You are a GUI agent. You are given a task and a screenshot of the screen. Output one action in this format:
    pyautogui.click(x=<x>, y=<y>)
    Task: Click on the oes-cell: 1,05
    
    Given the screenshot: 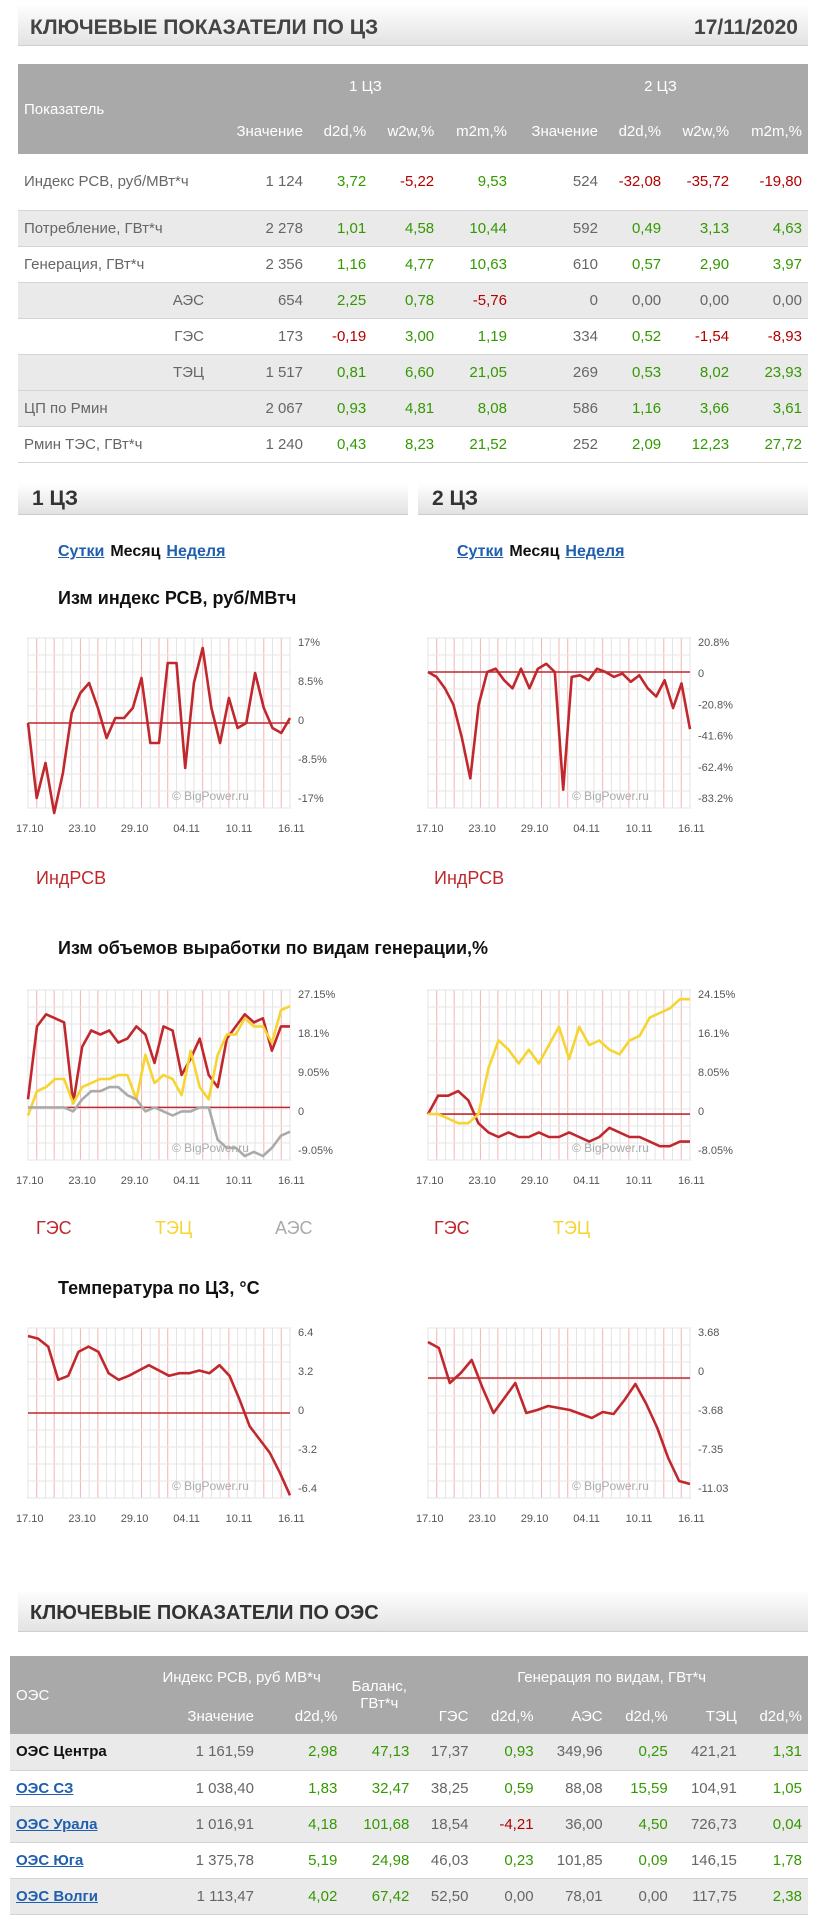 What is the action you would take?
    pyautogui.click(x=775, y=1788)
    